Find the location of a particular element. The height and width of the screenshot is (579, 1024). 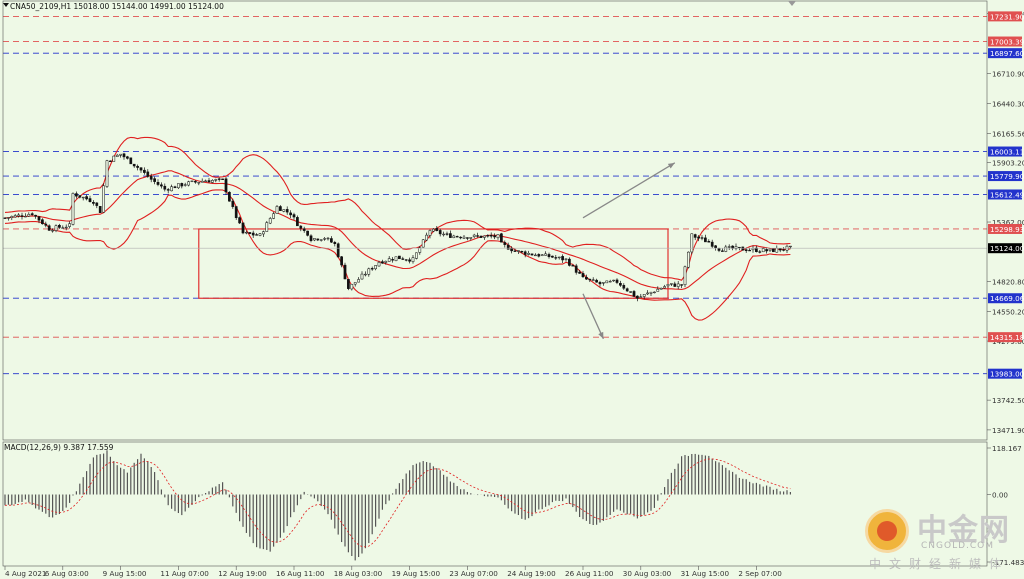

watermark: 中金网 CNGOLD.COM 中文财经新媒体 is located at coordinates (940, 540).